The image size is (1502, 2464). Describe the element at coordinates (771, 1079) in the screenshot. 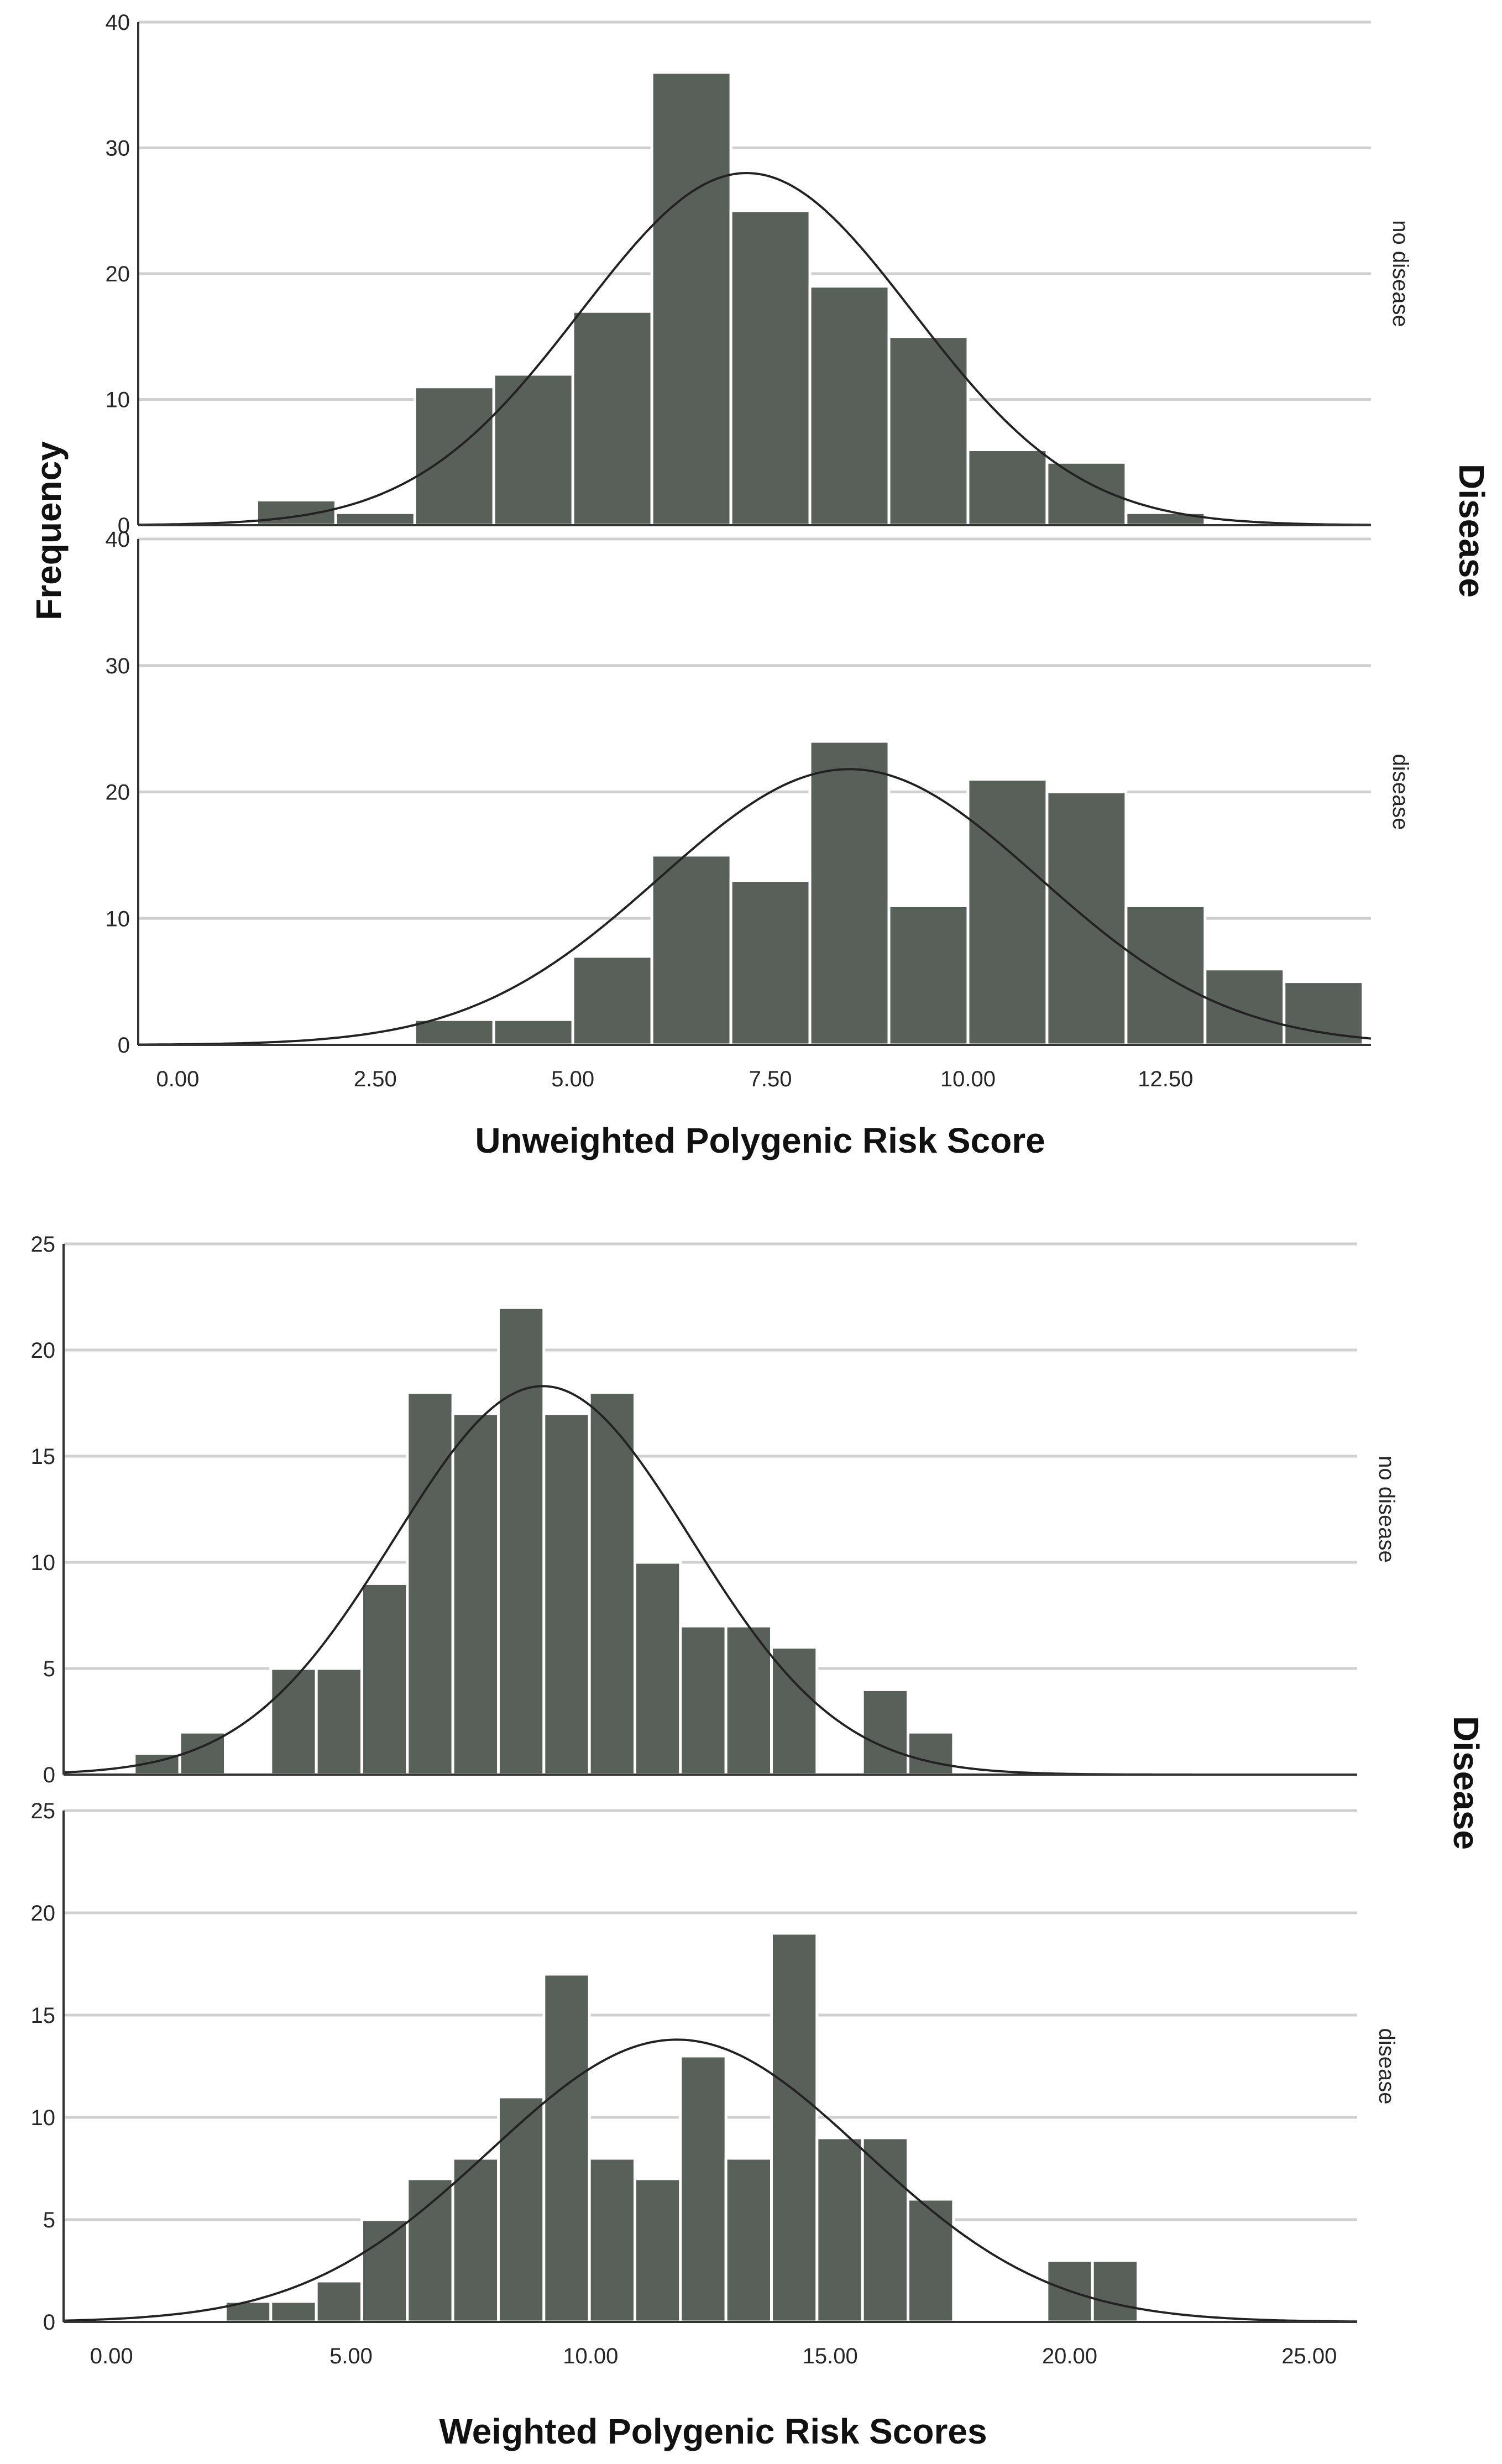

I see `x-tick-label: 7.50` at that location.